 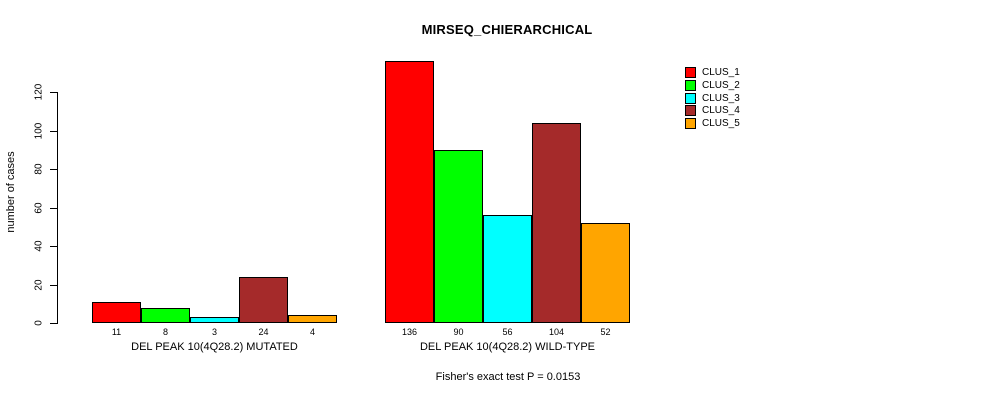 What do you see at coordinates (39, 131) in the screenshot?
I see `y-axis-tick-label: 100` at bounding box center [39, 131].